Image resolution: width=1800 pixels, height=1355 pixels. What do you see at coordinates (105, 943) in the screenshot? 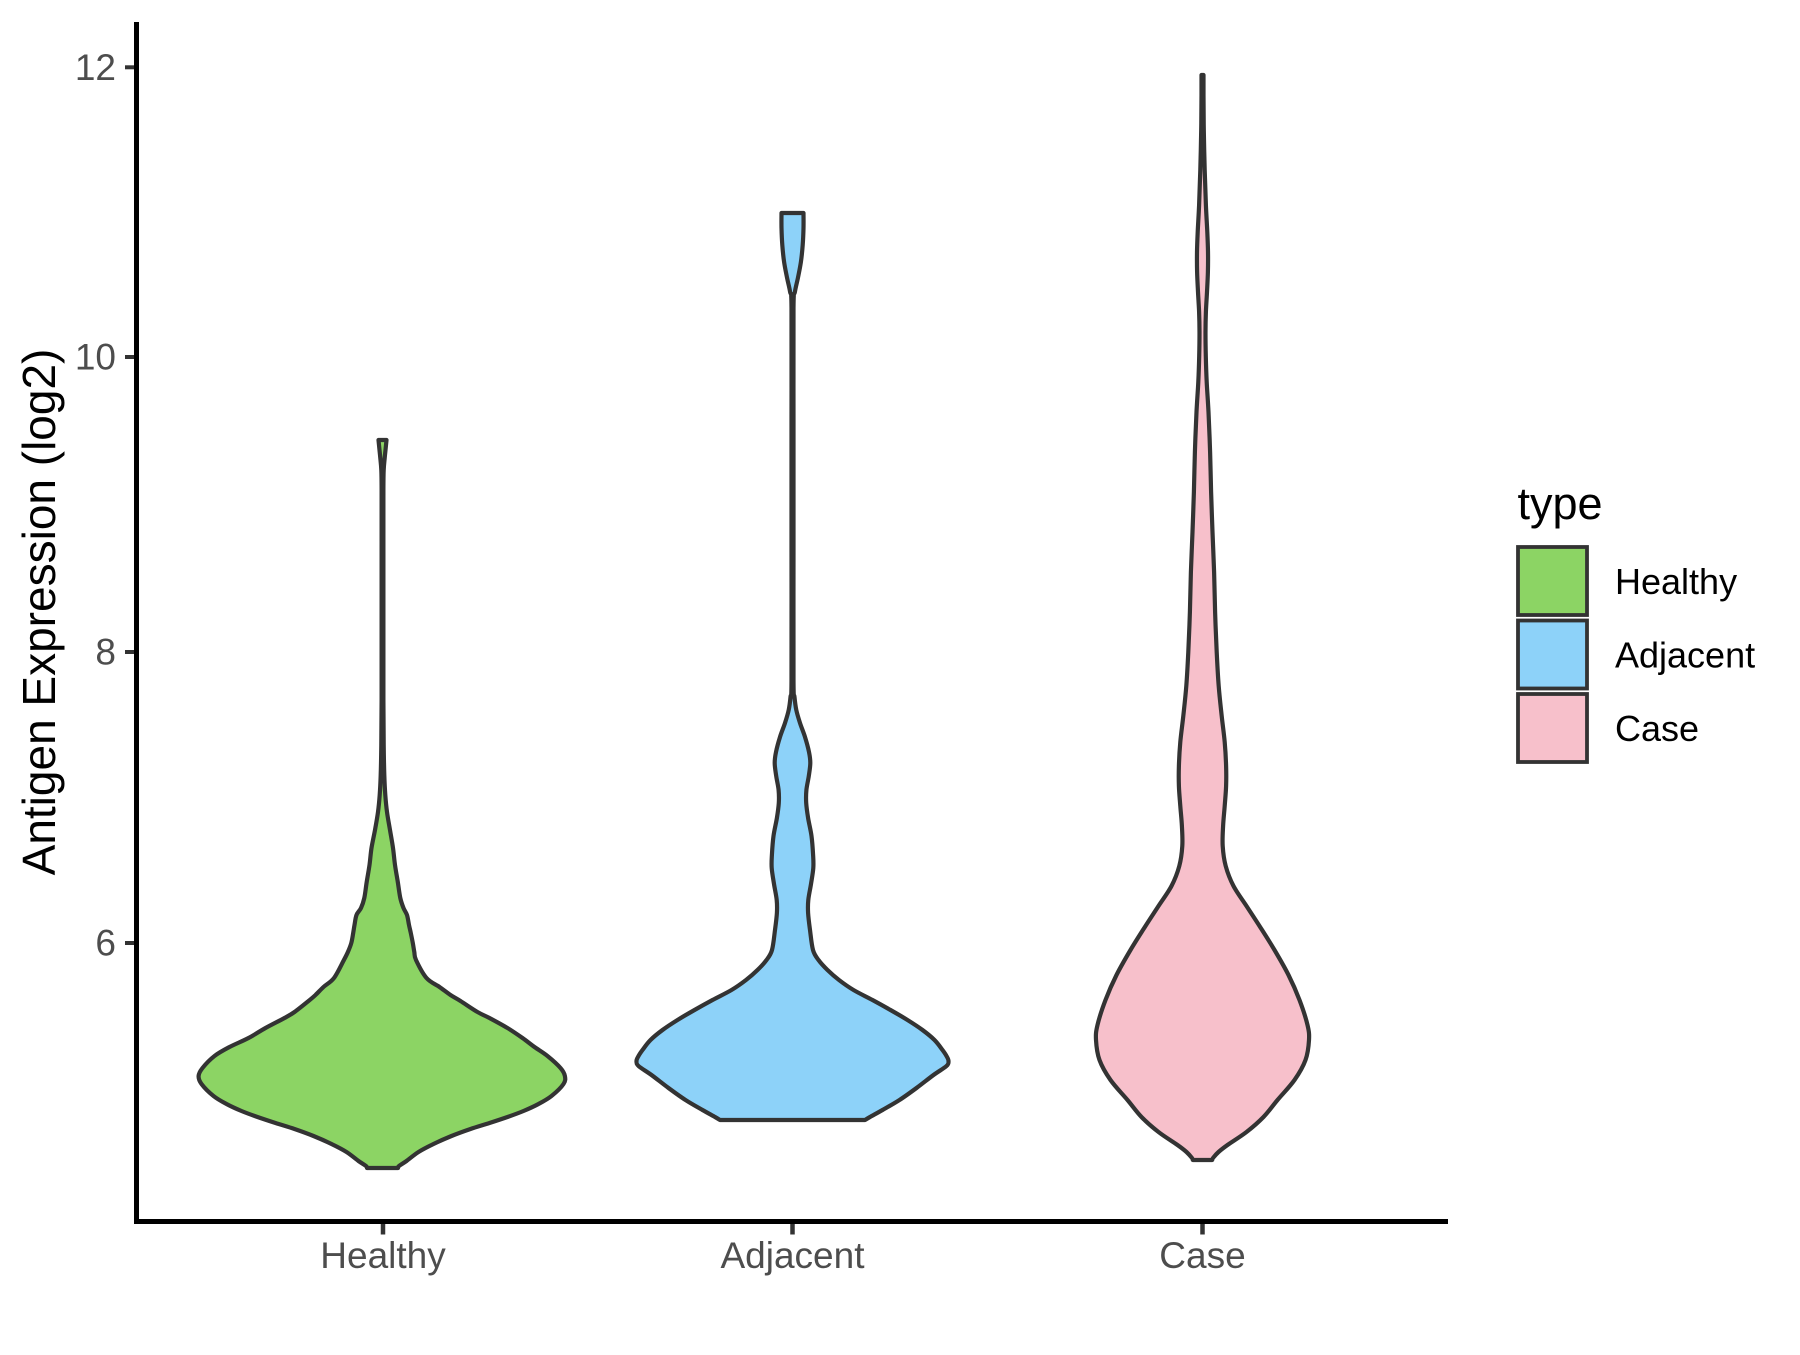
I see `svg-text: 6` at bounding box center [105, 943].